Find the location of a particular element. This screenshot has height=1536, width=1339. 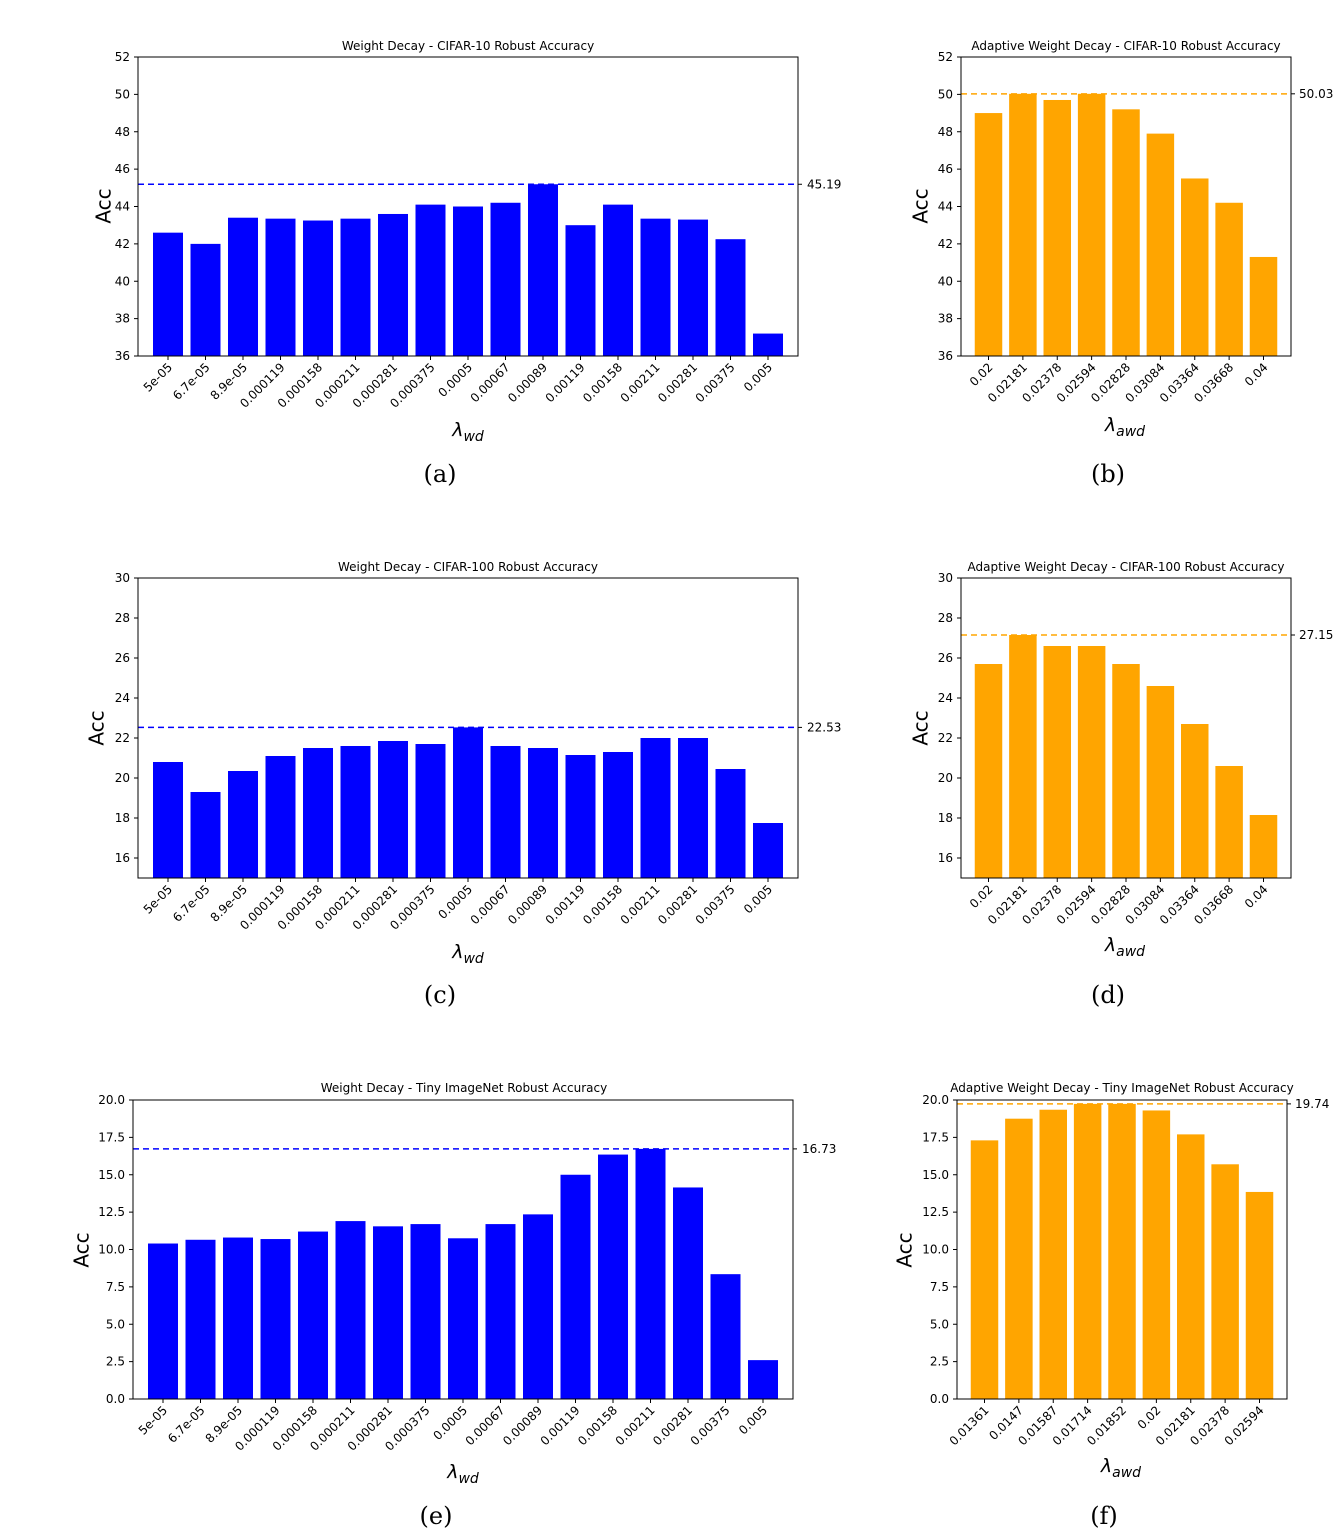

bar-0.03668 is located at coordinates (1229, 822).